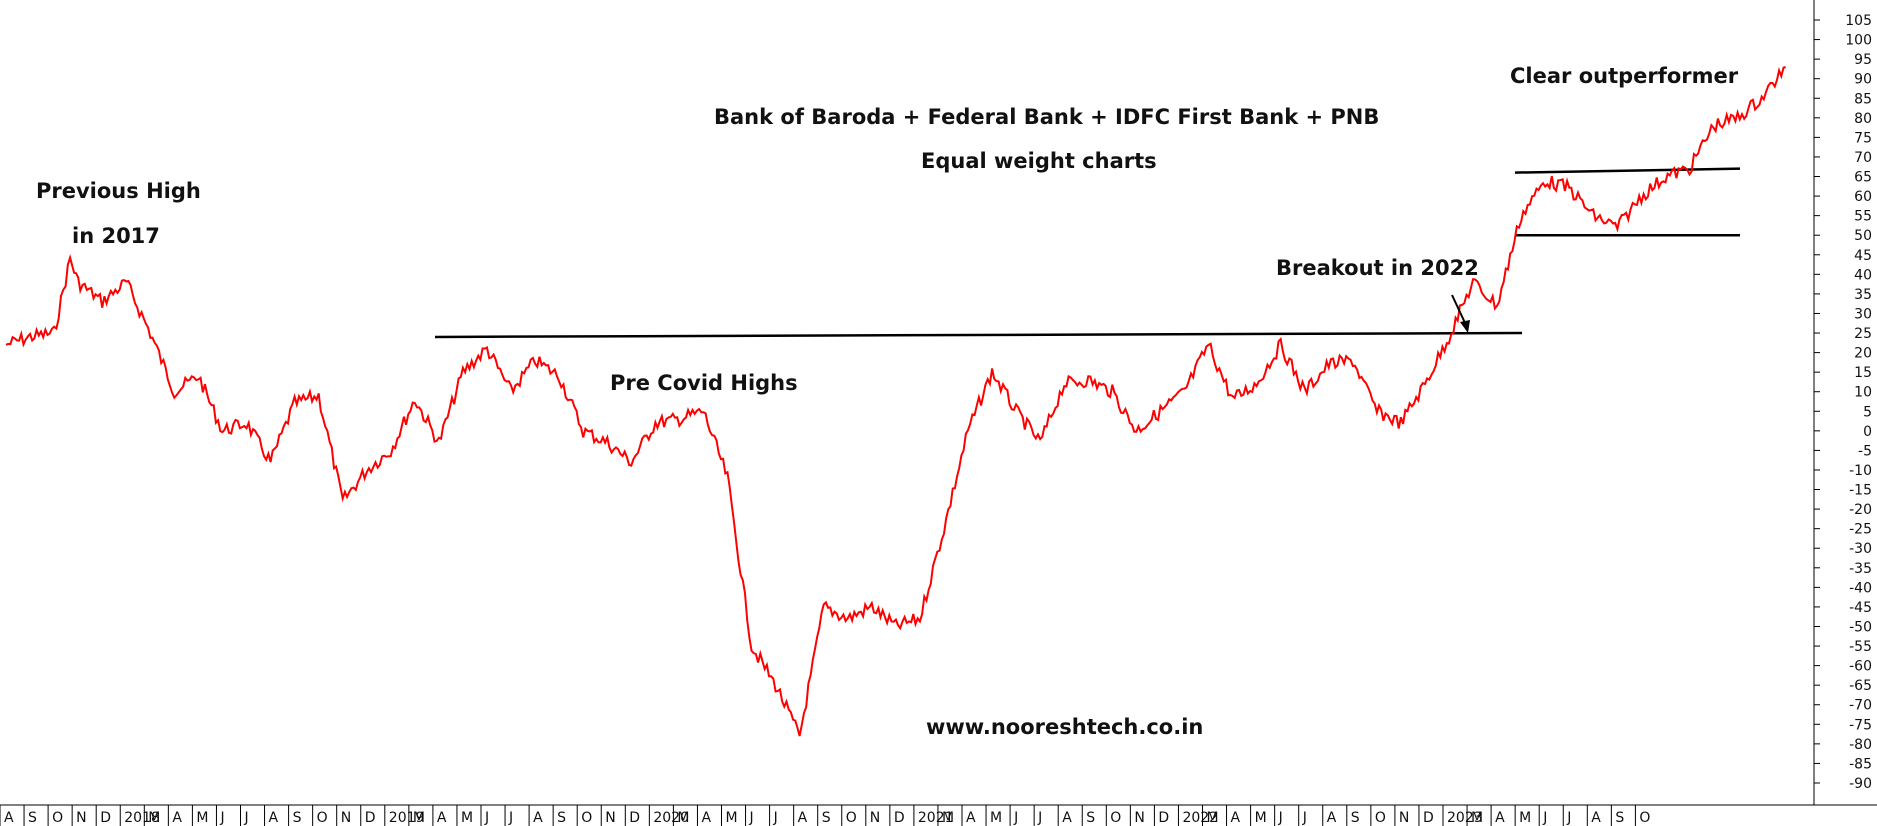  Describe the element at coordinates (1863, 334) in the screenshot. I see `y-tick-label: 25` at that location.